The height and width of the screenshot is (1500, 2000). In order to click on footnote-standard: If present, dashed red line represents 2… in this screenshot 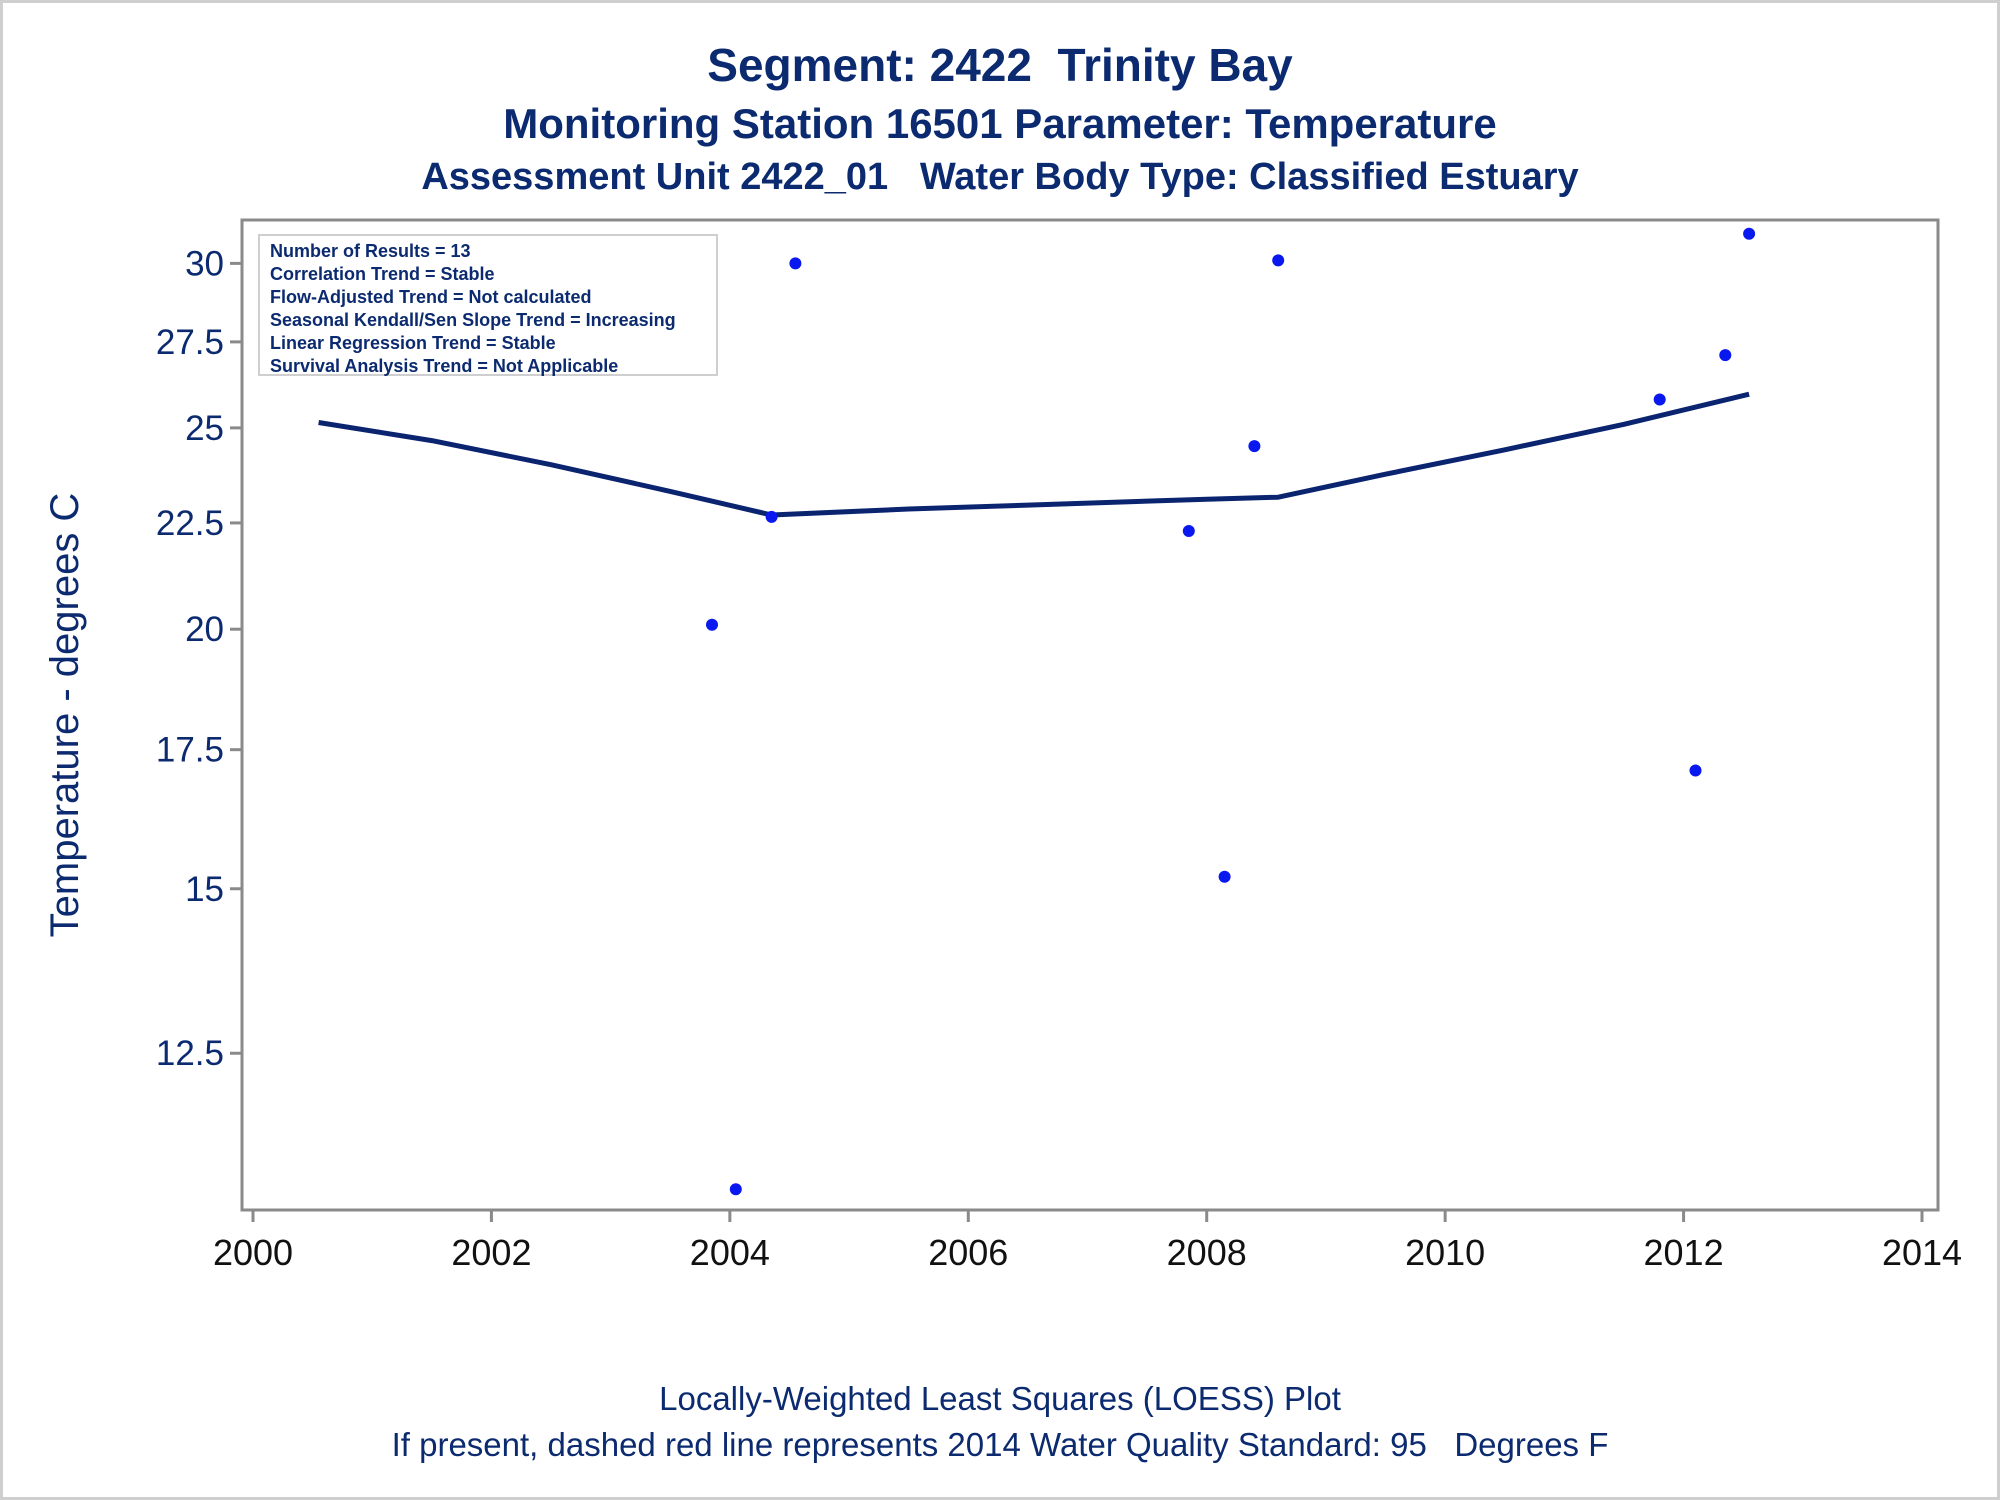, I will do `click(1000, 1444)`.